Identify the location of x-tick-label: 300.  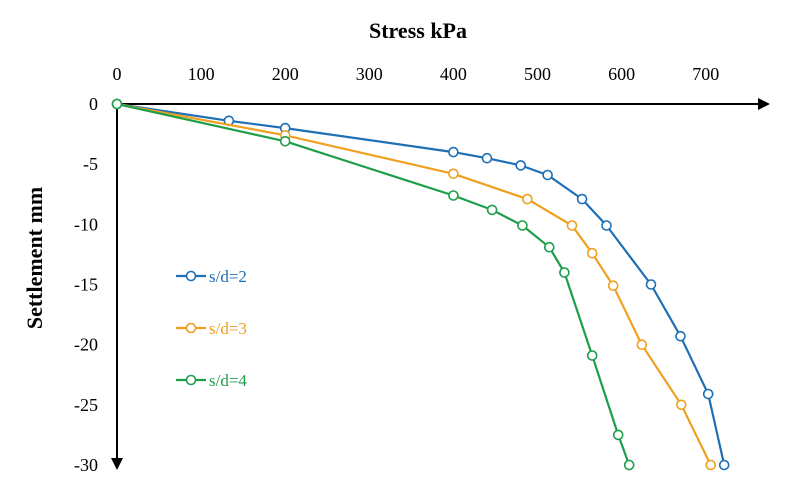
(369, 74).